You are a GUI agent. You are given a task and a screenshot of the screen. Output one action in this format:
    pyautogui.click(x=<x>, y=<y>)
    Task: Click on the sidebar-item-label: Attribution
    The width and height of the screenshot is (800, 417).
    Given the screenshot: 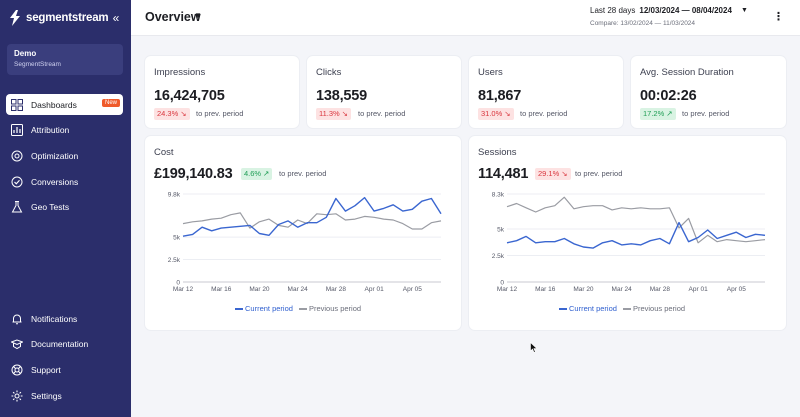 What is the action you would take?
    pyautogui.click(x=50, y=129)
    